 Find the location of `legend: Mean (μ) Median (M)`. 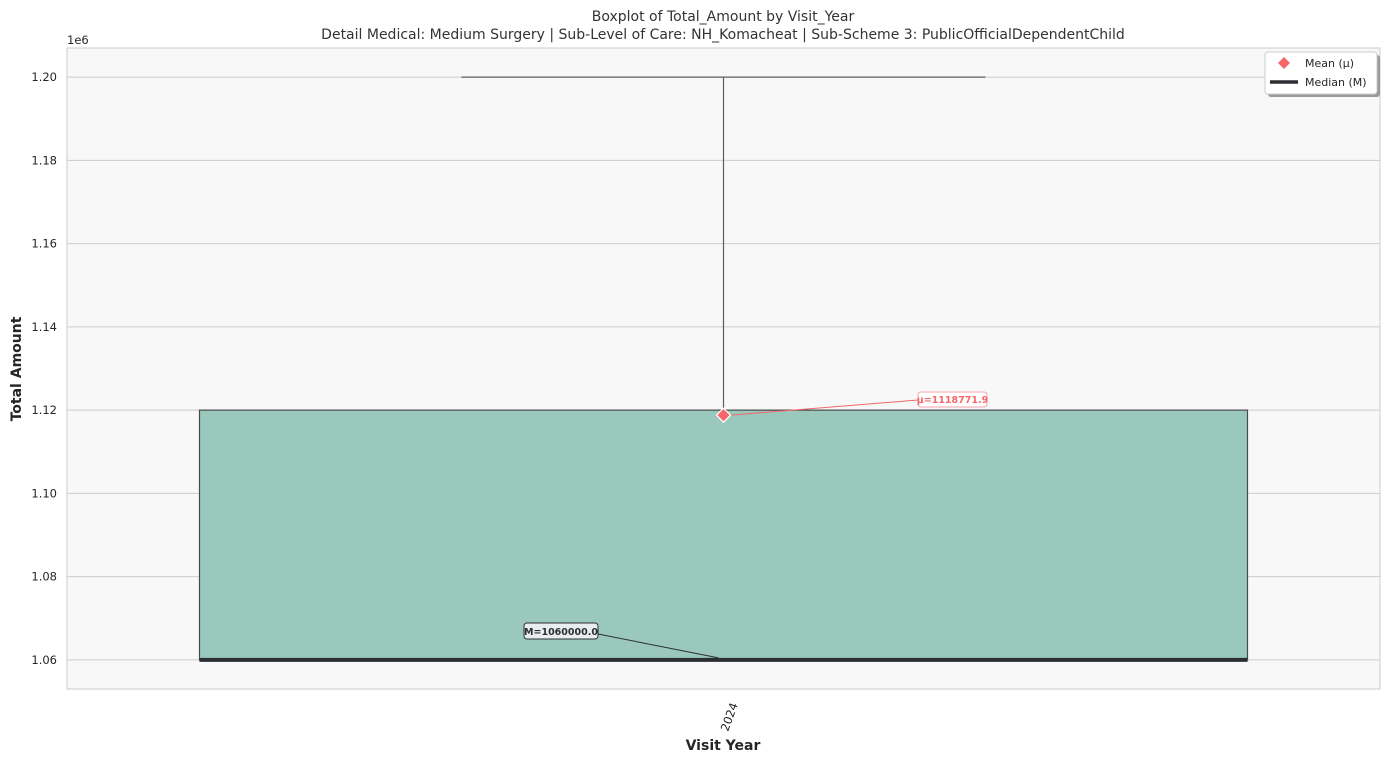

legend: Mean (μ) Median (M) is located at coordinates (1322, 74).